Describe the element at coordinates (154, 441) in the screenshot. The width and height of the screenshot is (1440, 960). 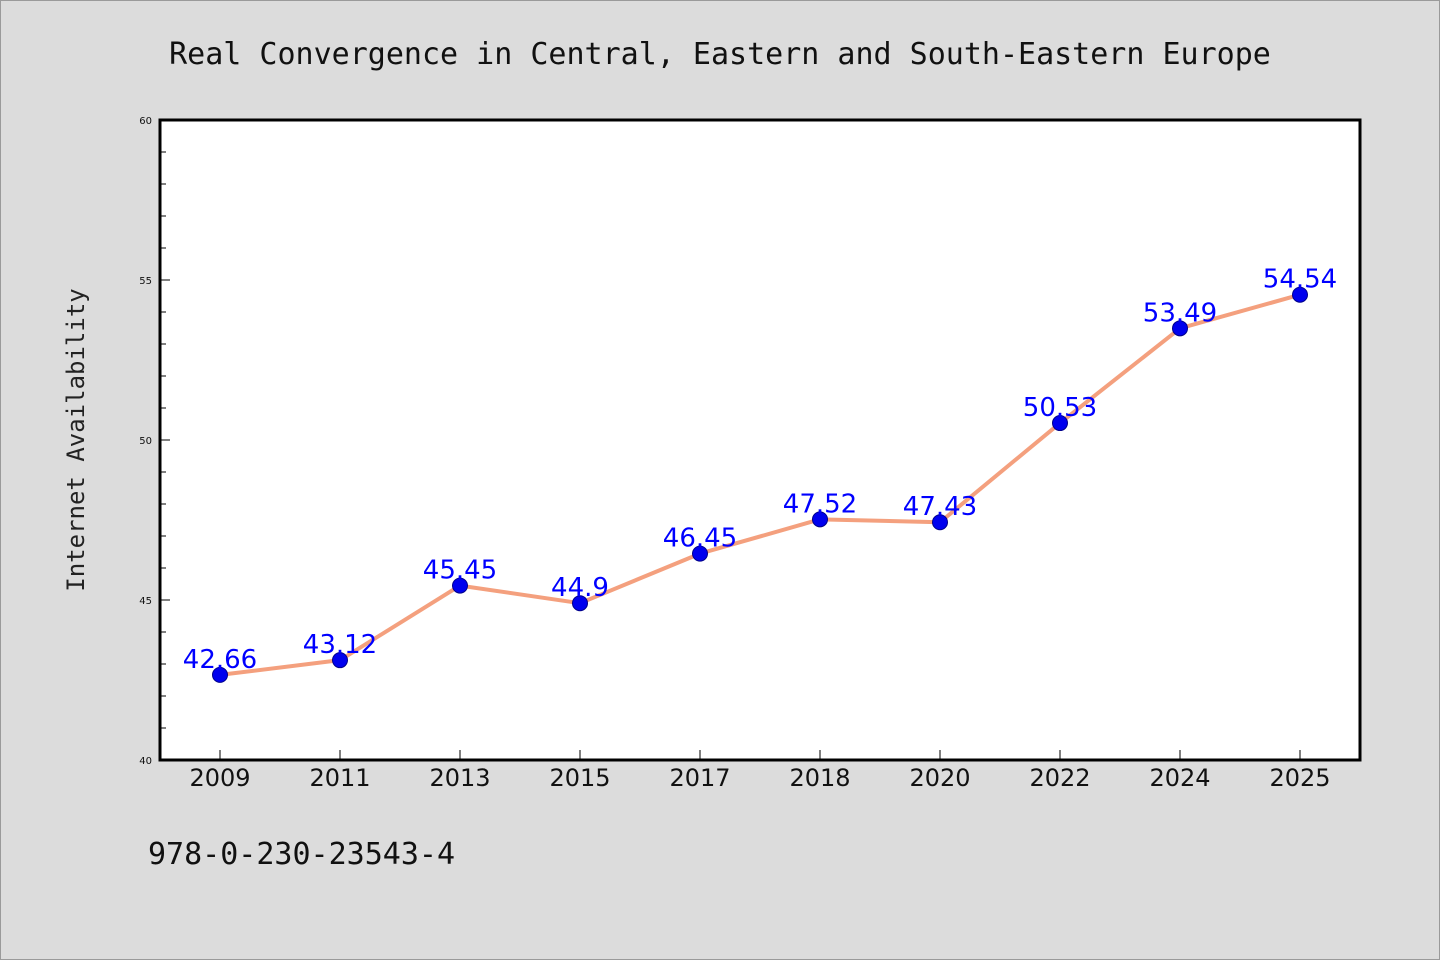
I see `y-axis-ticks: 40 45 50 55 60` at that location.